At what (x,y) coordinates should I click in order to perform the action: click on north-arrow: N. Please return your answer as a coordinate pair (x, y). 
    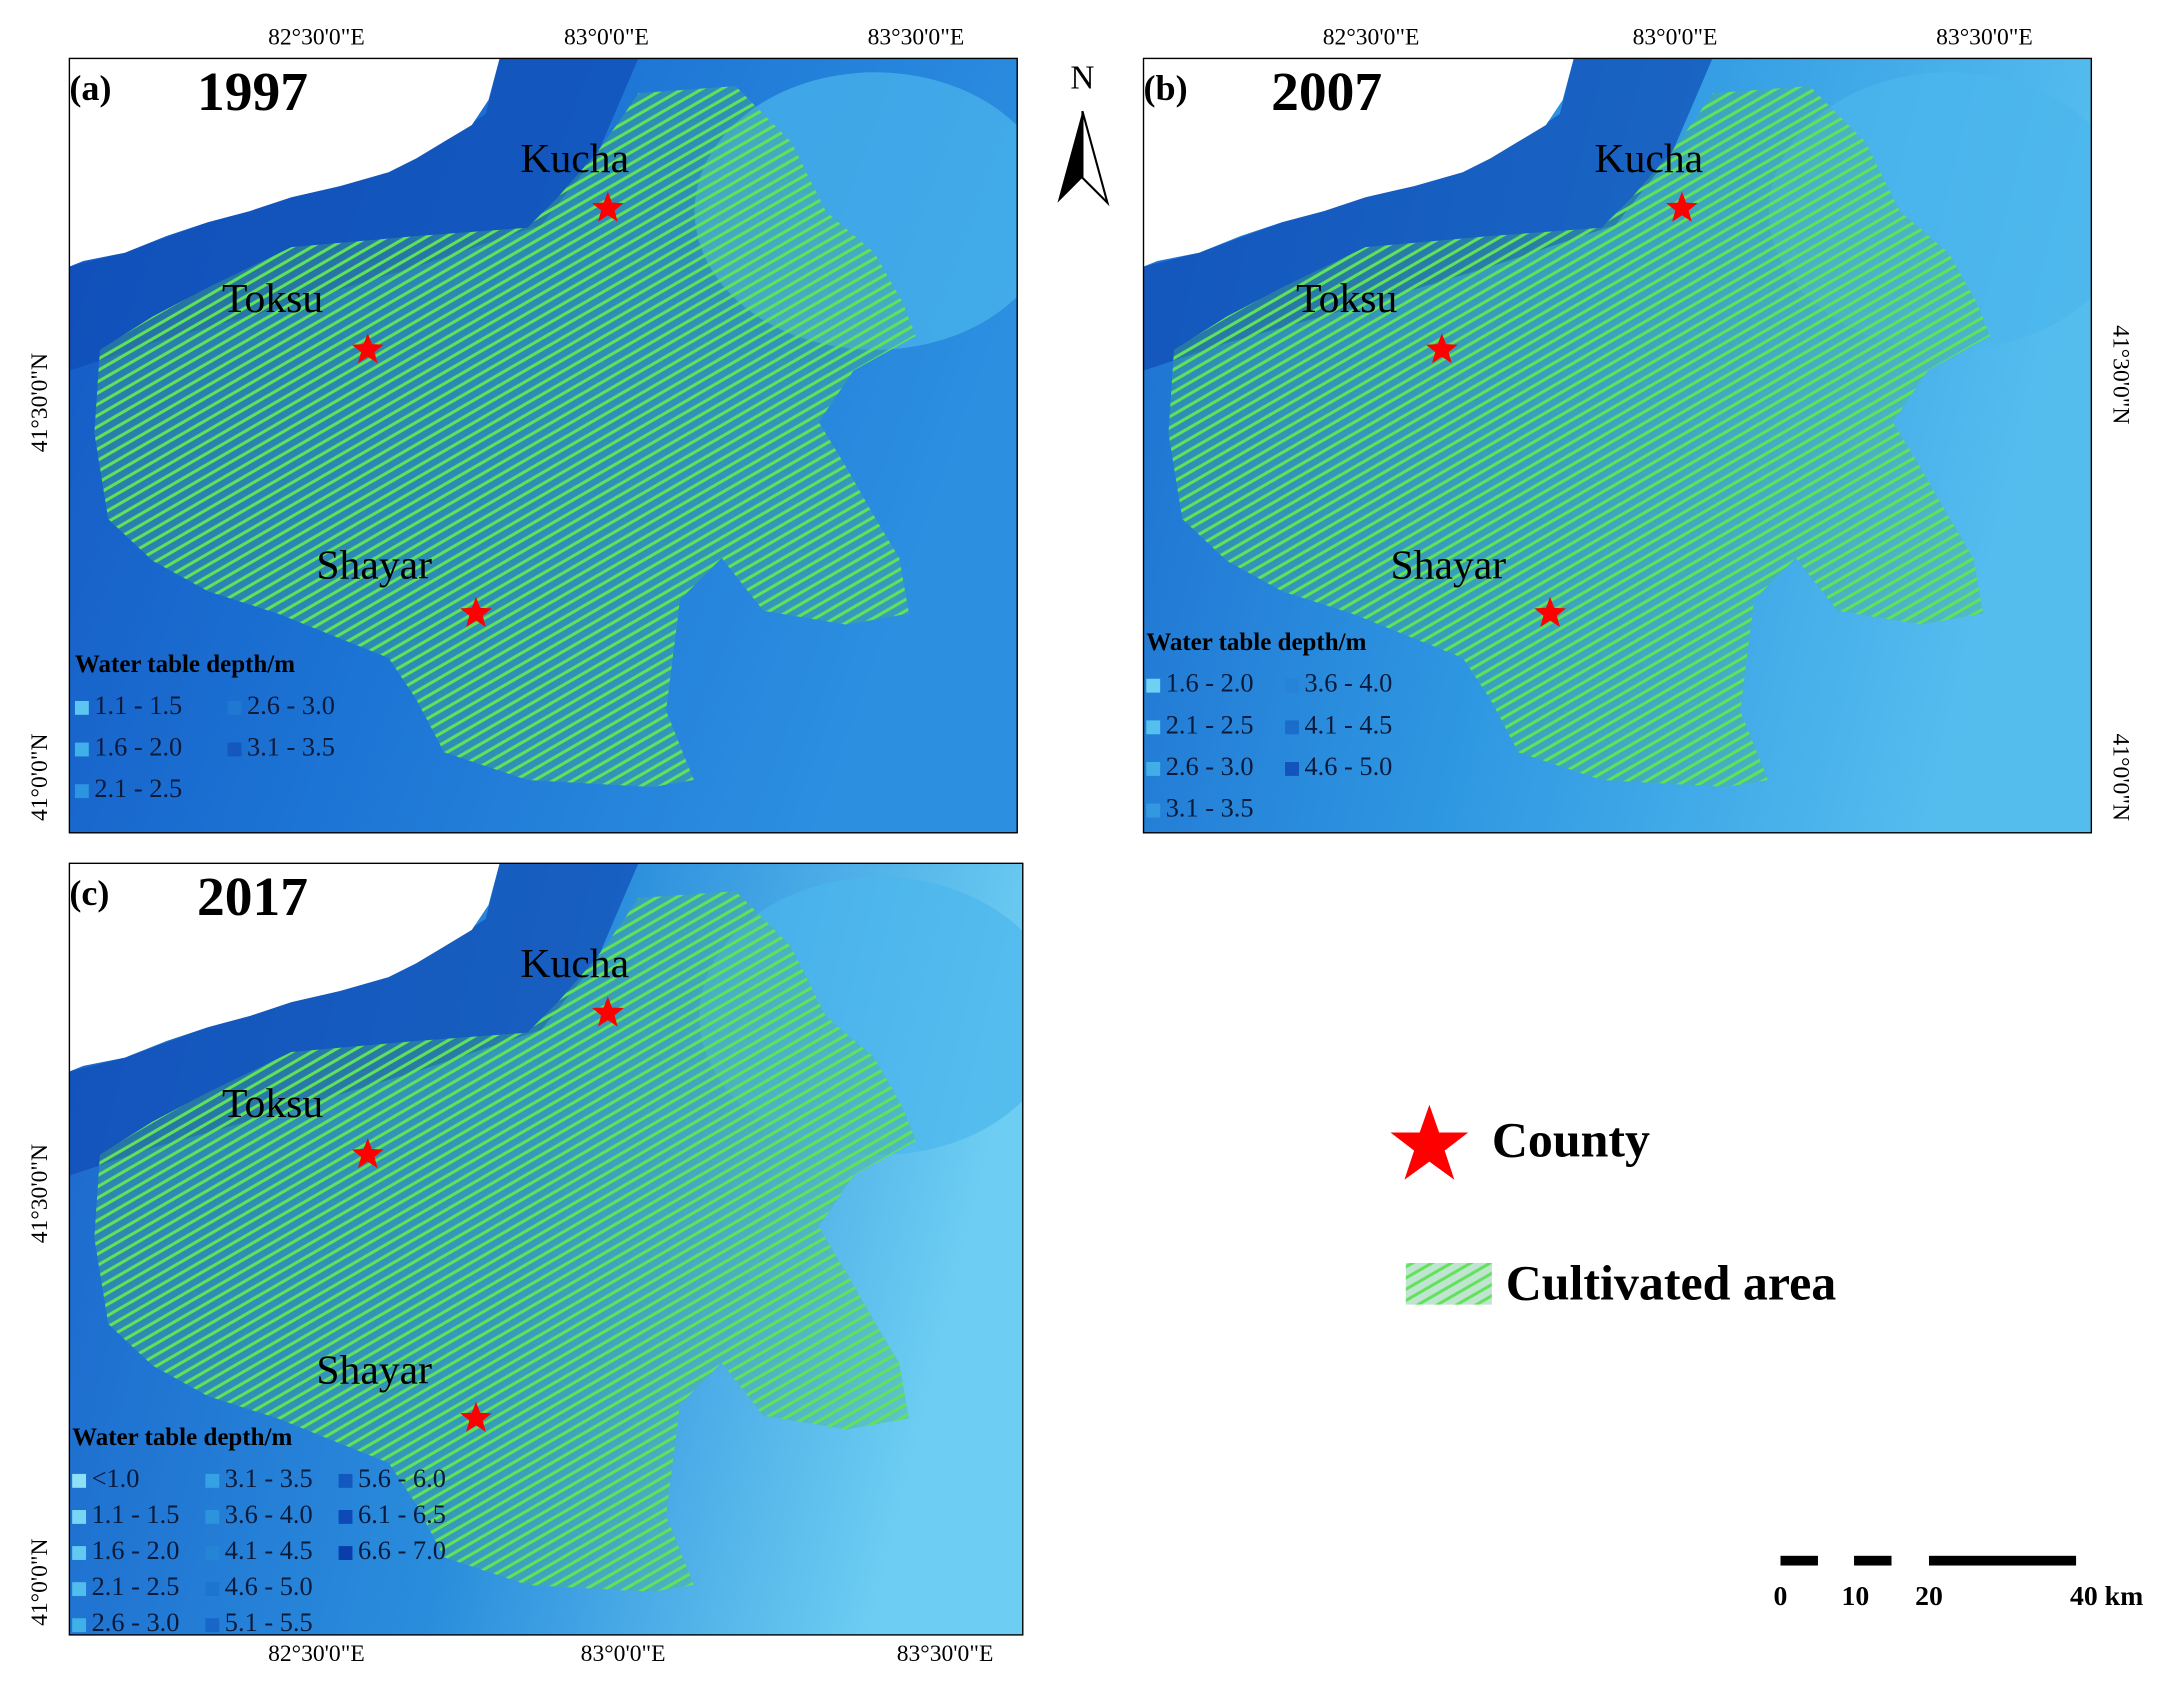
    Looking at the image, I should click on (1083, 133).